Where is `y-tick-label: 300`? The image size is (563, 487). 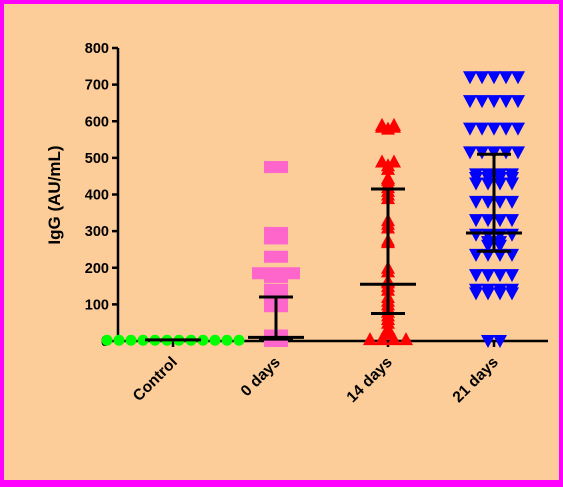 y-tick-label: 300 is located at coordinates (97, 232).